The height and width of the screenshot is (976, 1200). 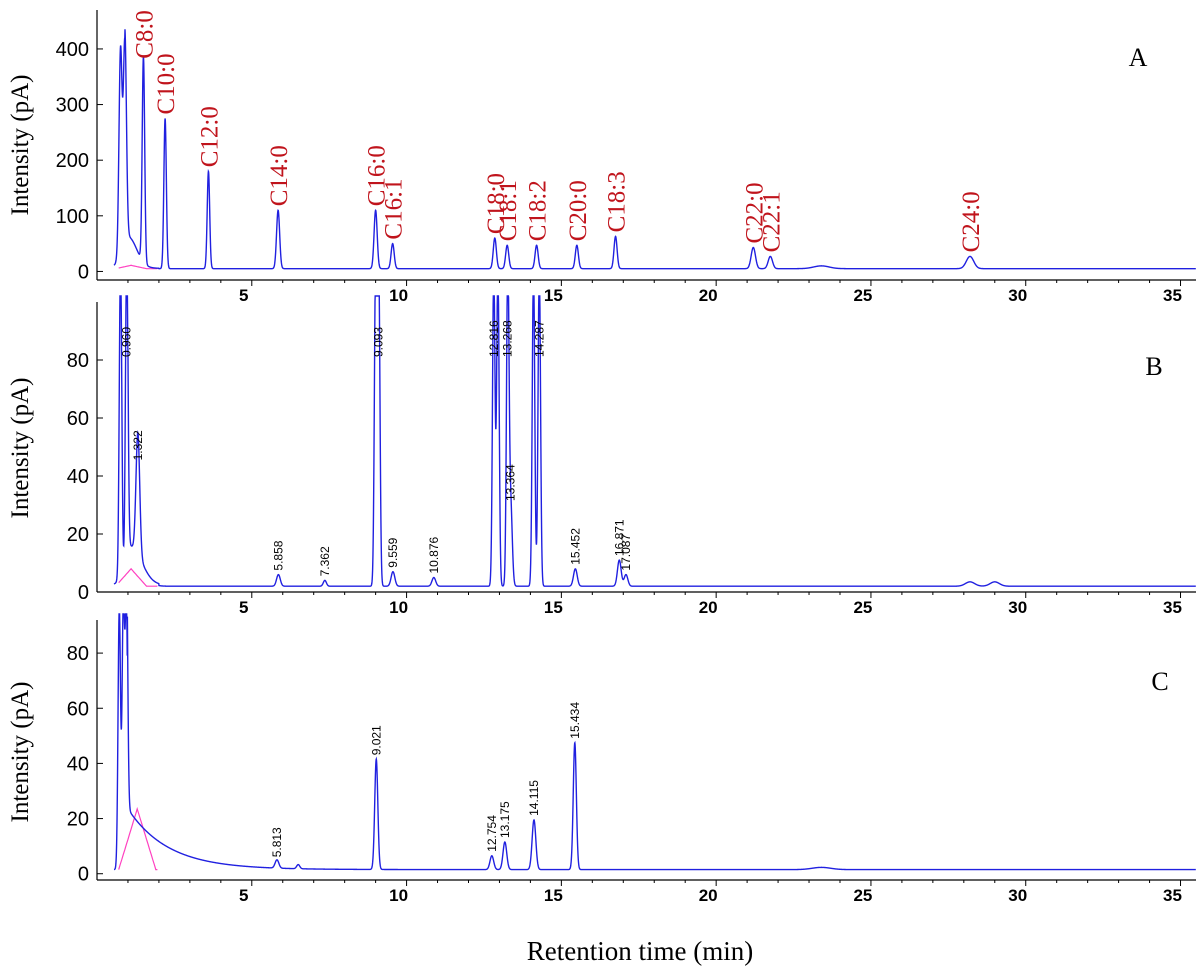 I want to click on y-tick-label: 300, so click(x=72, y=106).